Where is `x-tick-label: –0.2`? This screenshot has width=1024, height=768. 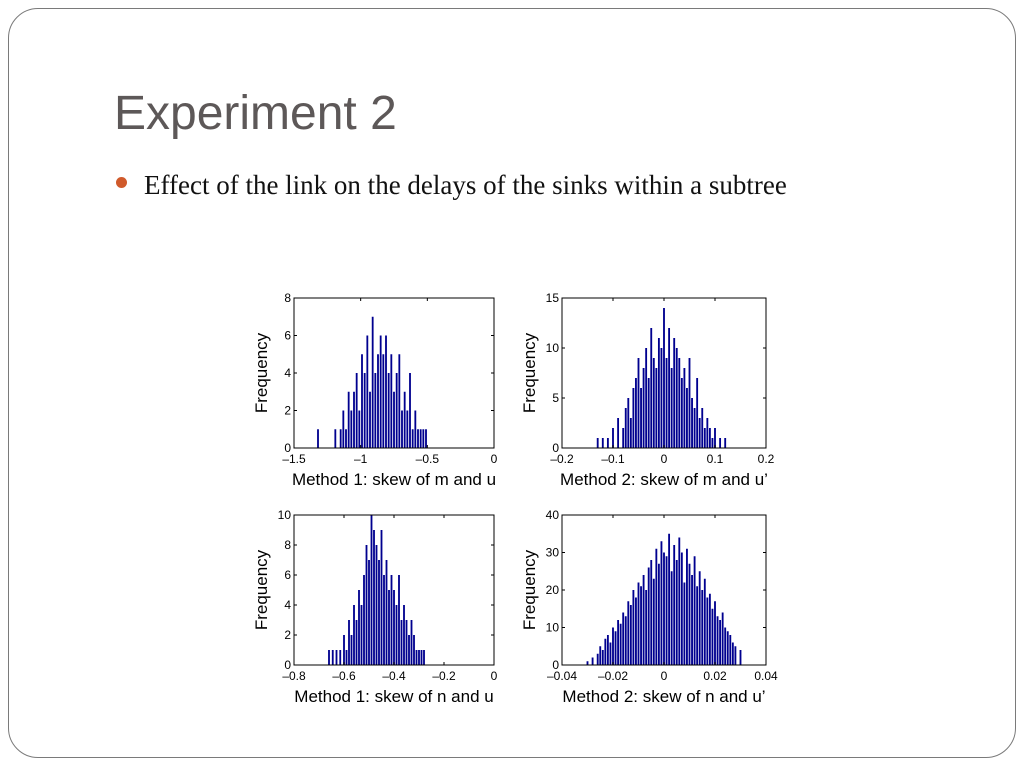 x-tick-label: –0.2 is located at coordinates (562, 459).